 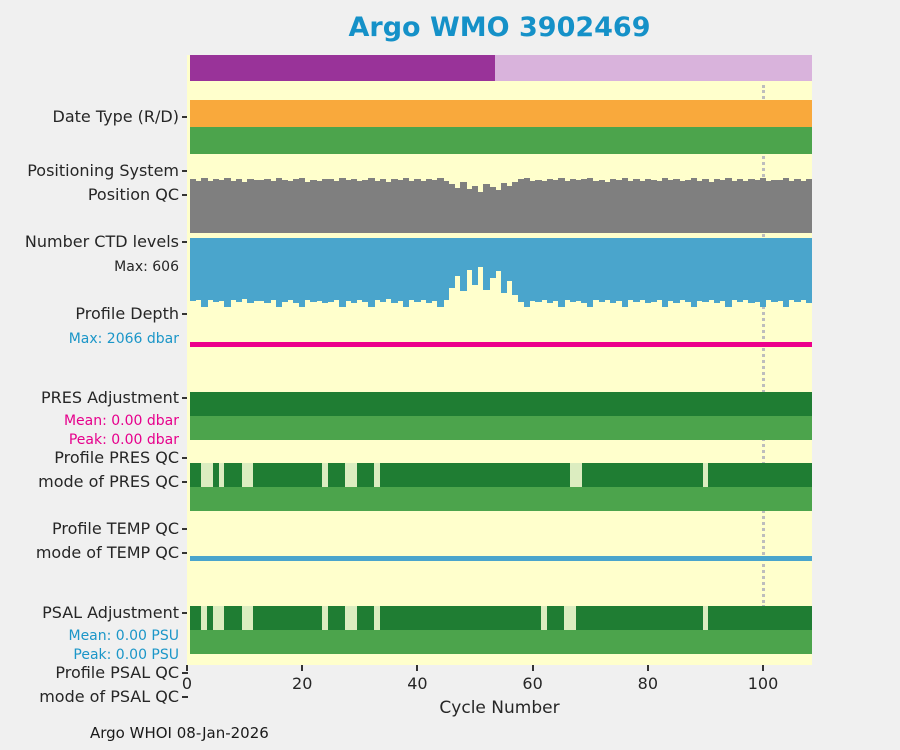 What do you see at coordinates (302, 683) in the screenshot?
I see `x-tick-label: 20` at bounding box center [302, 683].